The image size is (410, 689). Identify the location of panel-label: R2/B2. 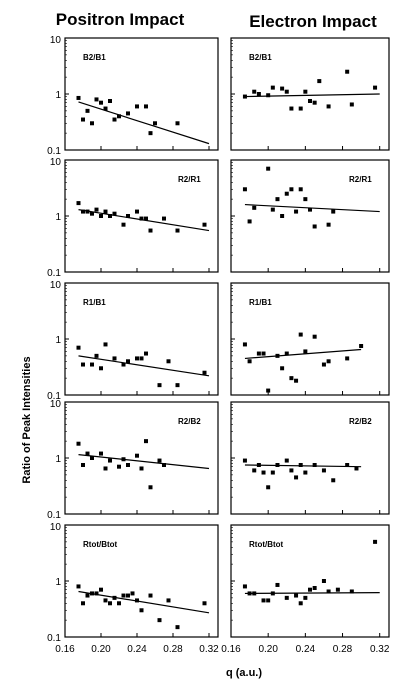
(189, 421).